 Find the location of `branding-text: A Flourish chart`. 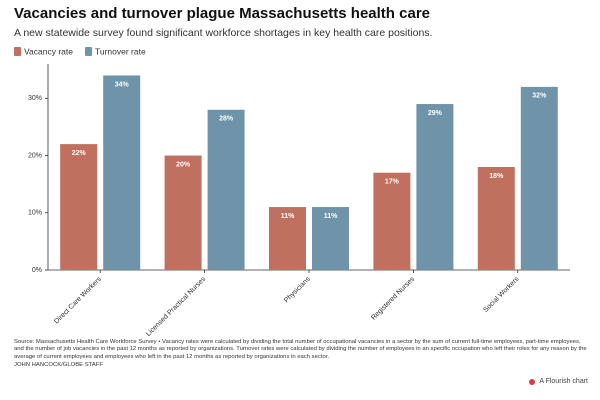

branding-text: A Flourish chart is located at coordinates (563, 381).